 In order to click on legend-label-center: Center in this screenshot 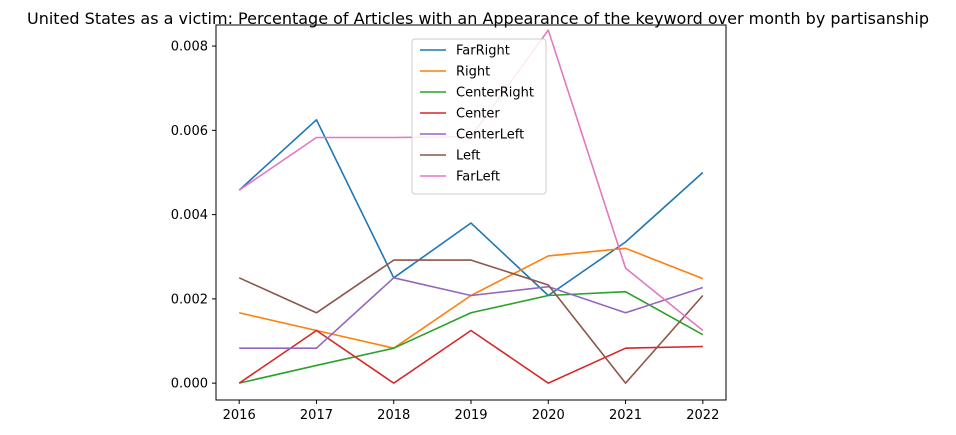, I will do `click(478, 114)`.